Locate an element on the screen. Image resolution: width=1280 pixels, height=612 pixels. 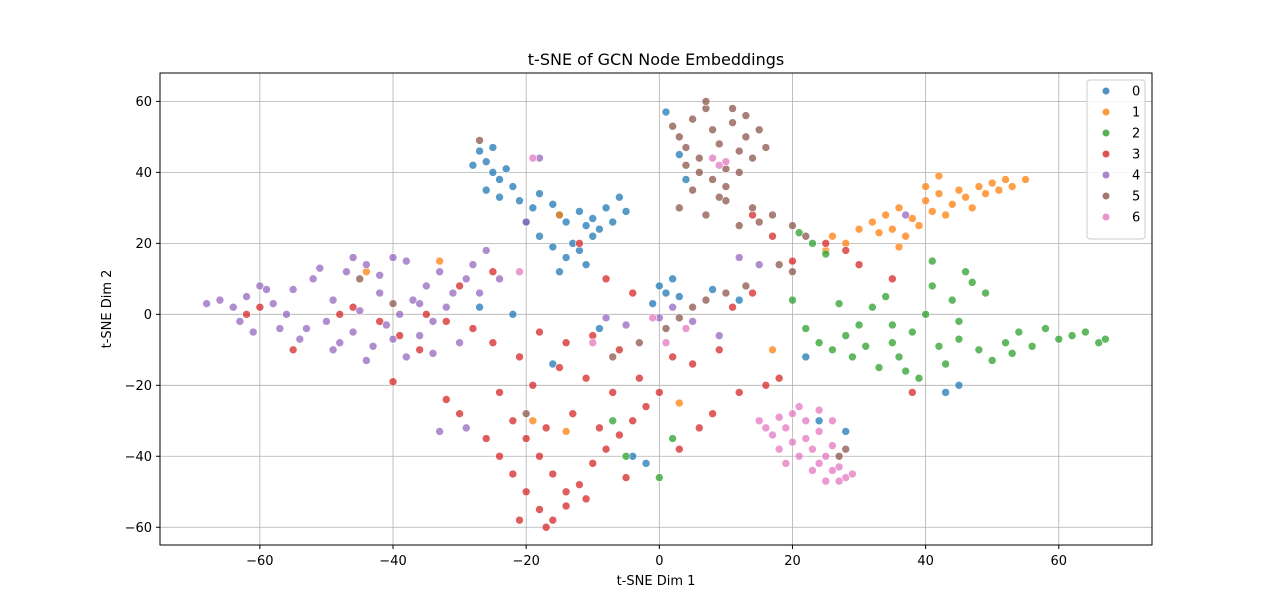
y-tick-label: −20 is located at coordinates (138, 386).